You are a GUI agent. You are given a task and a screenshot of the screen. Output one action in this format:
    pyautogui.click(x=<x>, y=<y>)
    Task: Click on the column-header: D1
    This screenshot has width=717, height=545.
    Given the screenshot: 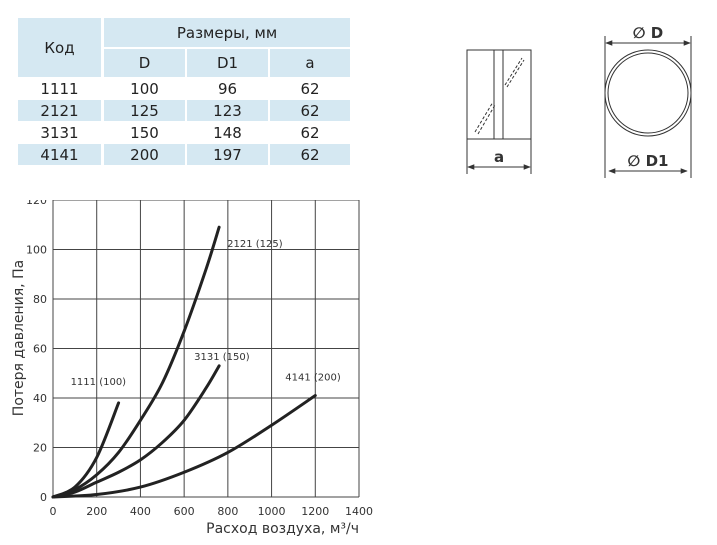 What is the action you would take?
    pyautogui.click(x=227, y=63)
    